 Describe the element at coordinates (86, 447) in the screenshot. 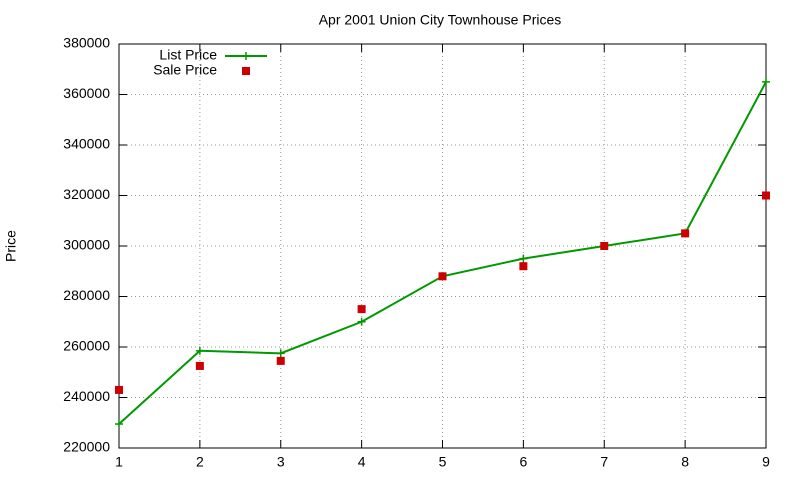

I see `y-tick-label: 220000` at that location.